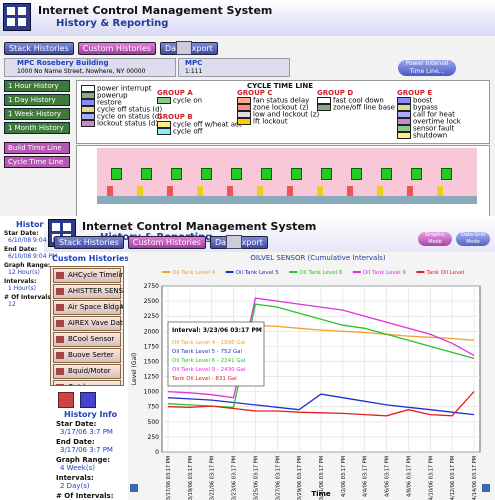  What do you see at coordinates (77, 468) in the screenshot?
I see `field-value: 4 Week(s)` at bounding box center [77, 468].